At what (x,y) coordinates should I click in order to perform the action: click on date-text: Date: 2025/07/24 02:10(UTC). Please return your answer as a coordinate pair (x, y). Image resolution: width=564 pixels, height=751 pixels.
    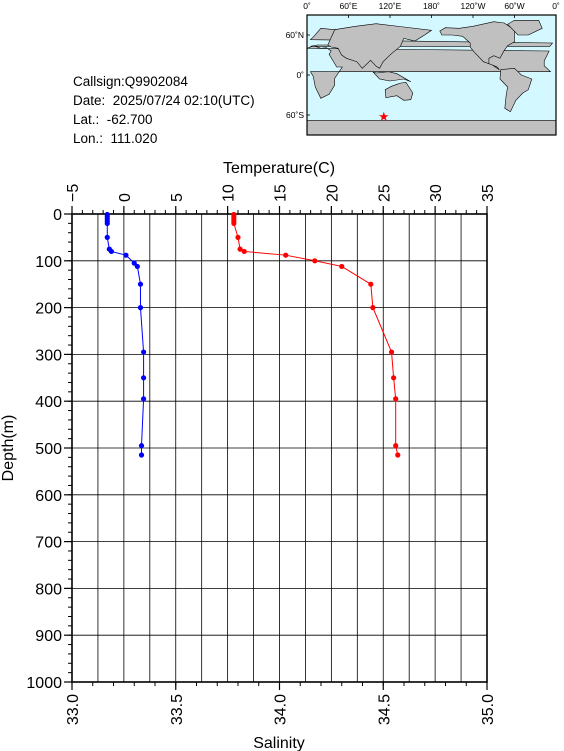
    Looking at the image, I should click on (164, 100).